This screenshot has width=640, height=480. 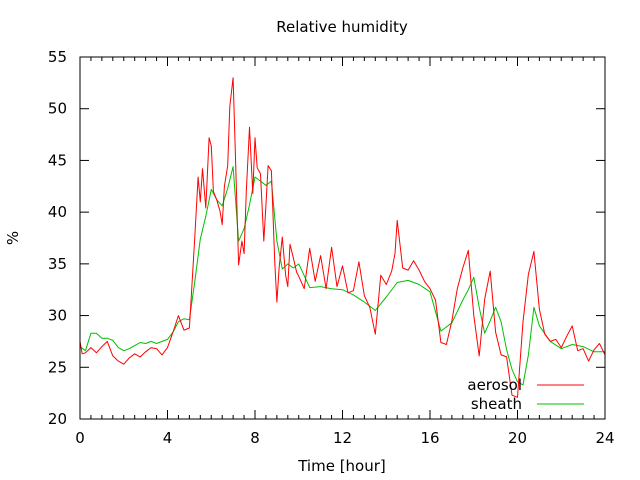 I want to click on y-tick-label: 20, so click(x=57, y=419).